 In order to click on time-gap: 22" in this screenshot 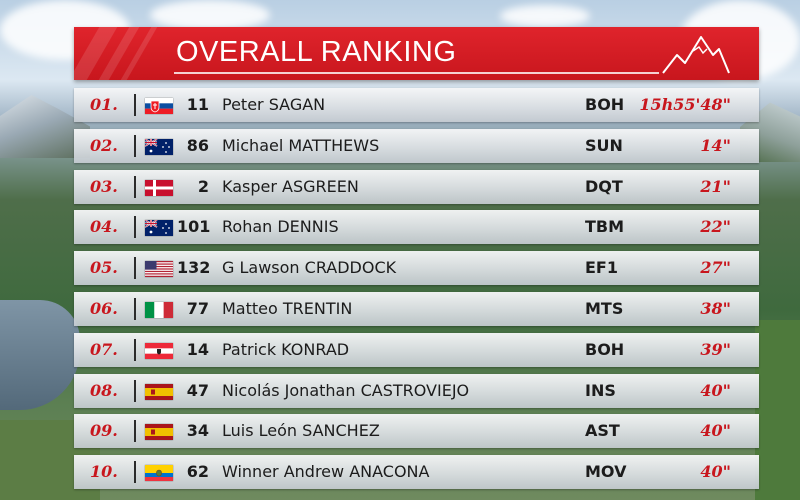, I will do `click(715, 227)`.